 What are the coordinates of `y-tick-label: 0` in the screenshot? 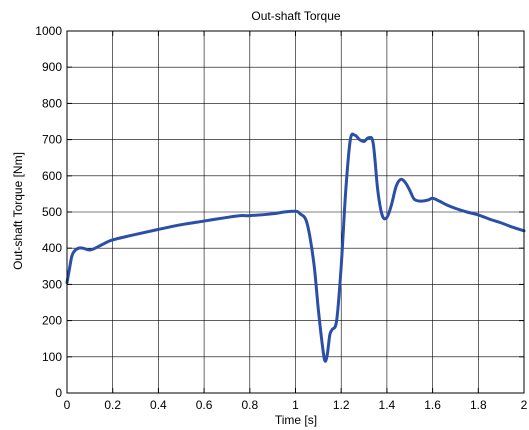 It's located at (58, 393).